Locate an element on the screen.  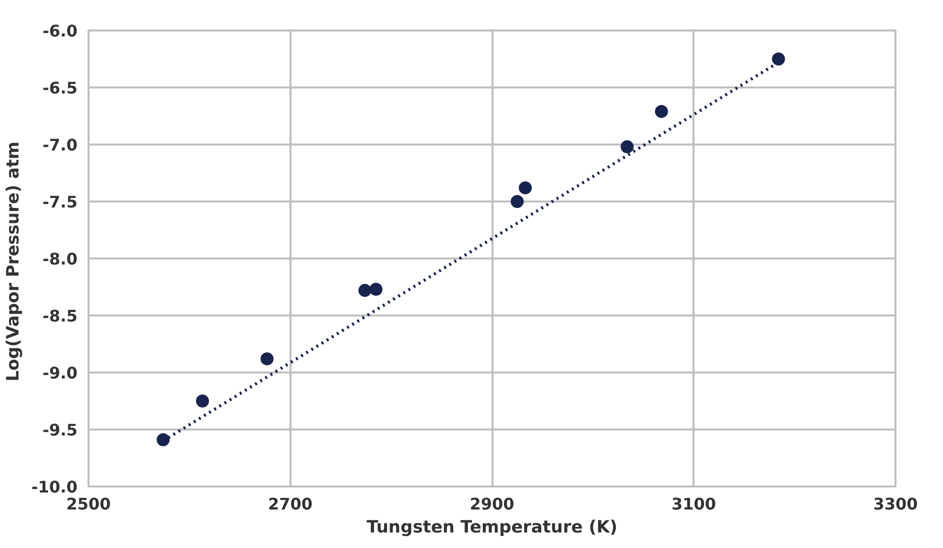
y-tick-label: -9.0 is located at coordinates (60, 373).